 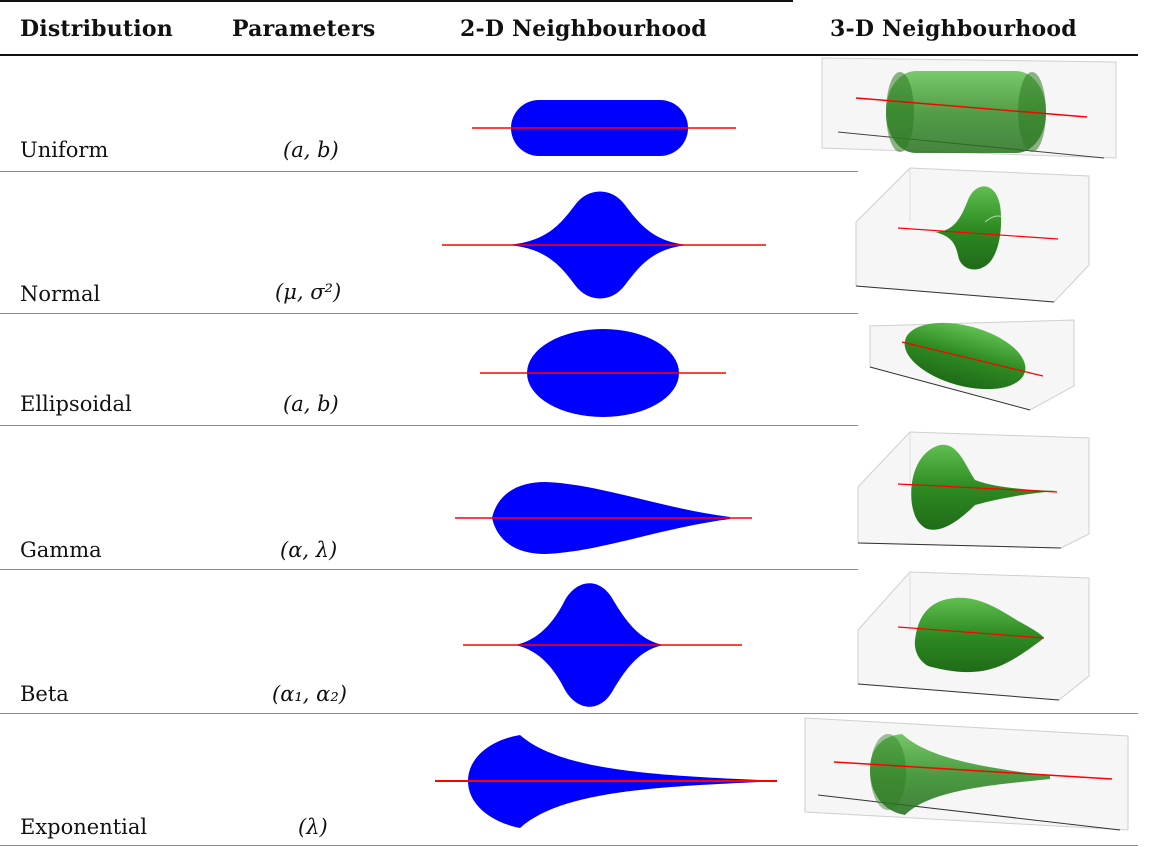 What do you see at coordinates (611, 518) in the screenshot?
I see `gamma-2d-shape` at bounding box center [611, 518].